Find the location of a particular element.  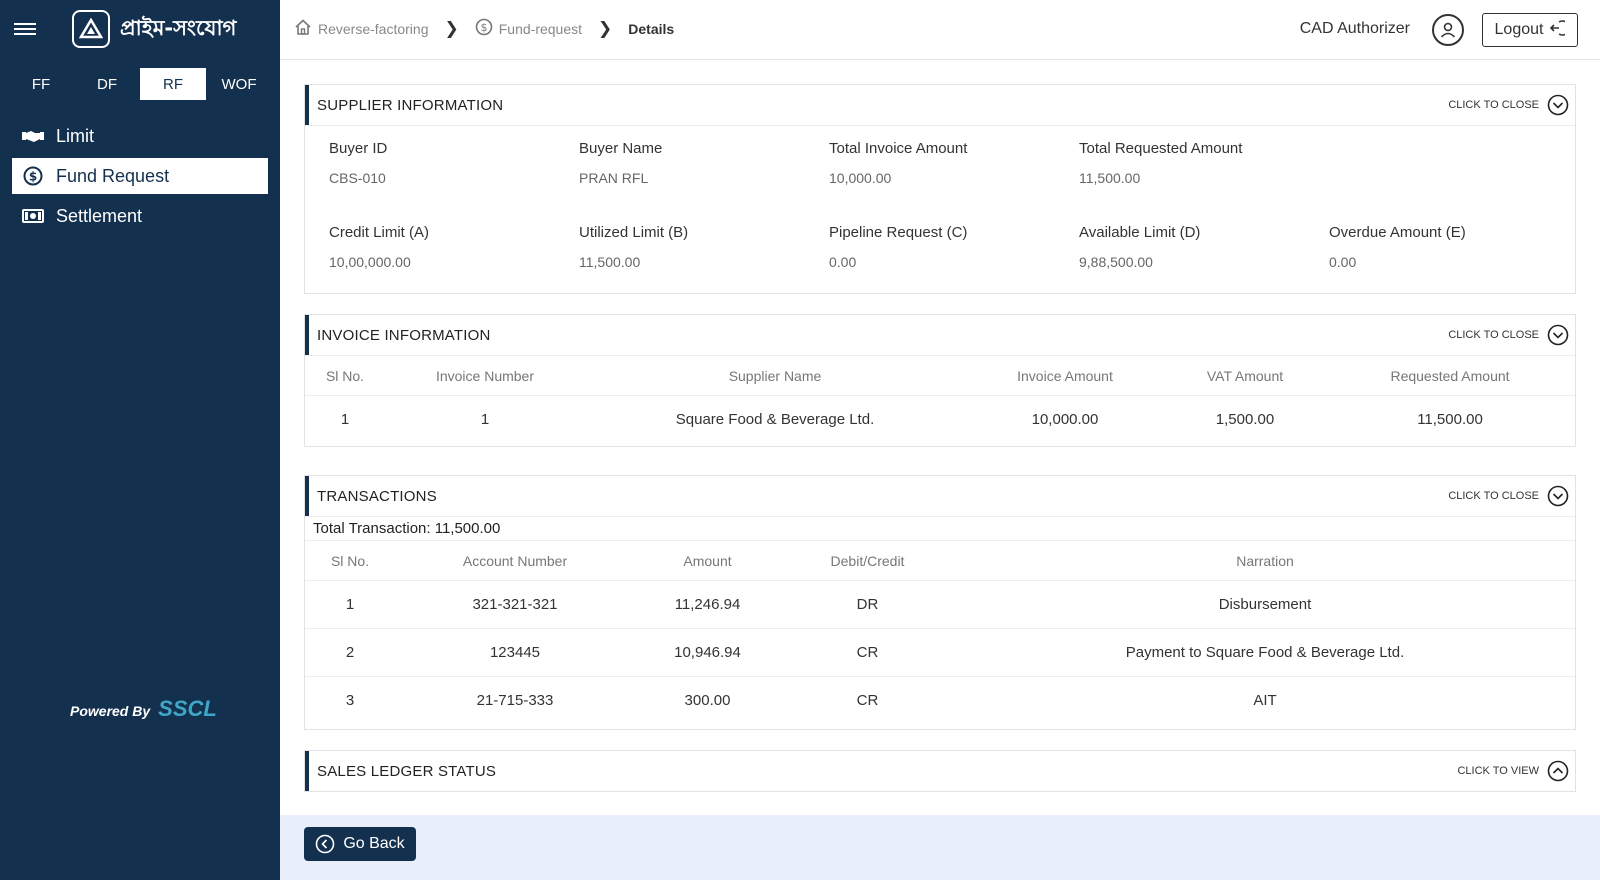

breadcrumb-details: Details is located at coordinates (651, 28).